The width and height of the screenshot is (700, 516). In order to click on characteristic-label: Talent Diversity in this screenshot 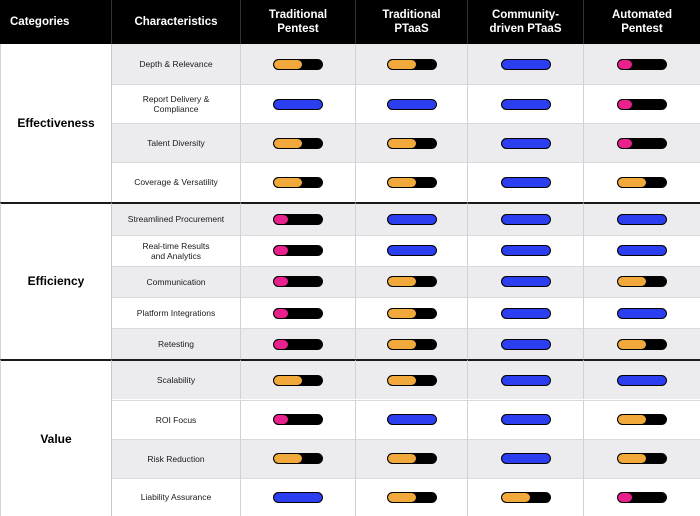, I will do `click(176, 143)`.